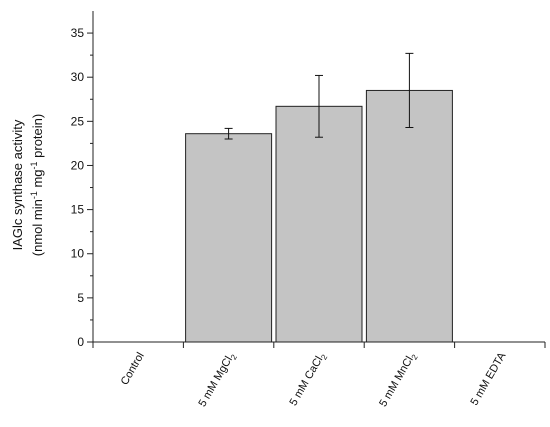 The image size is (550, 427). Describe the element at coordinates (78, 121) in the screenshot. I see `y-tick-label: 25` at that location.